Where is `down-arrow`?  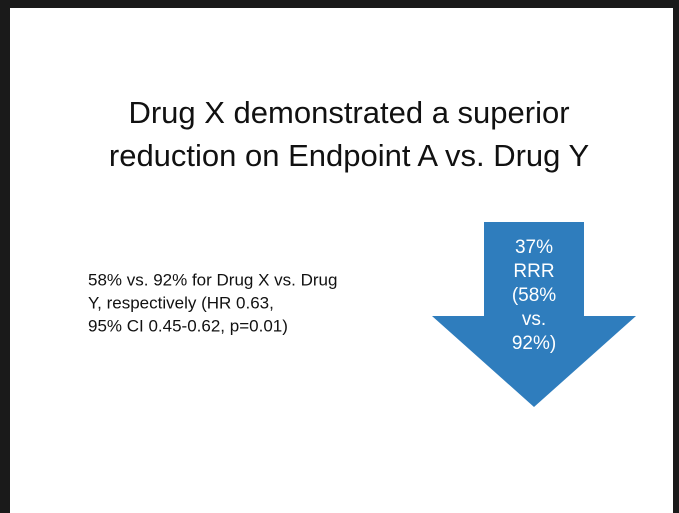 down-arrow is located at coordinates (534, 314).